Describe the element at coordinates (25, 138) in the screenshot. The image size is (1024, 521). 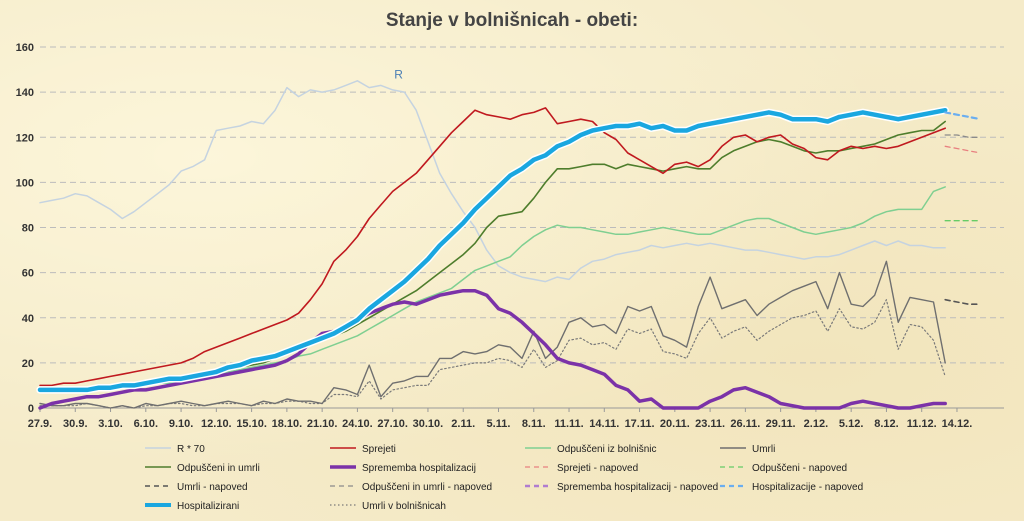
I see `y-tick-label: 120` at that location.